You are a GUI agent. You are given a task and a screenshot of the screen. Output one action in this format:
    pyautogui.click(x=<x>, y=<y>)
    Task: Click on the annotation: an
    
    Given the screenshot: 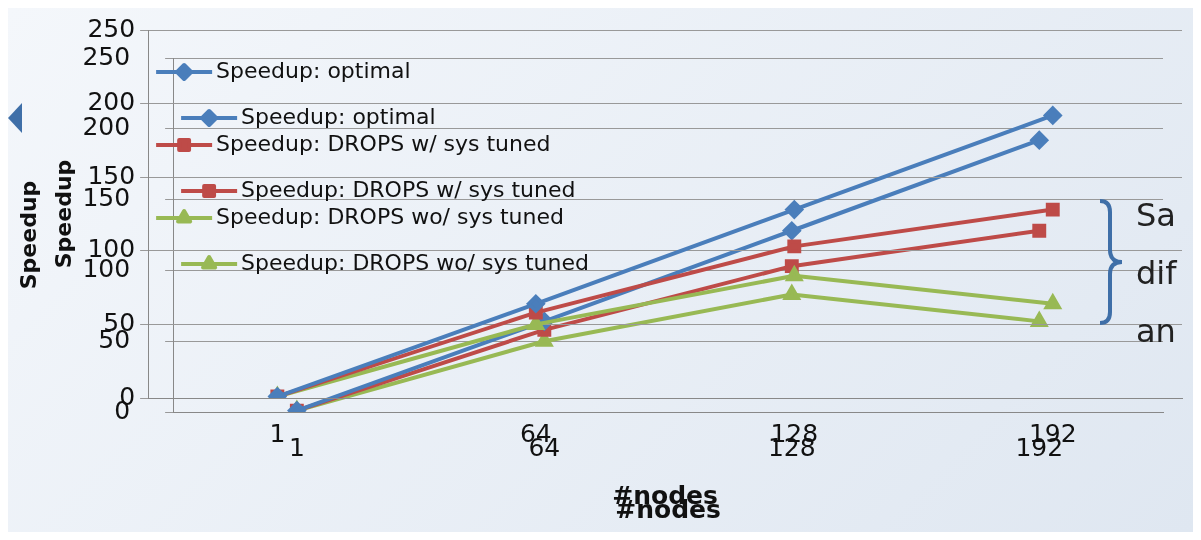 What is the action you would take?
    pyautogui.click(x=1156, y=331)
    